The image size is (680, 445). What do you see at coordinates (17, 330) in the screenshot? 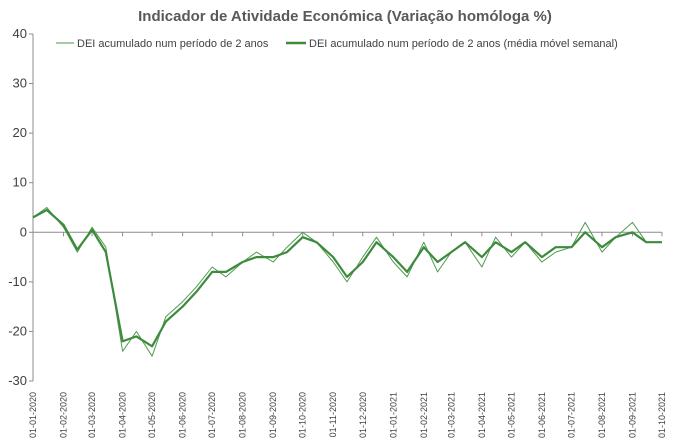
I see `y-tick-label: -20` at bounding box center [17, 330].